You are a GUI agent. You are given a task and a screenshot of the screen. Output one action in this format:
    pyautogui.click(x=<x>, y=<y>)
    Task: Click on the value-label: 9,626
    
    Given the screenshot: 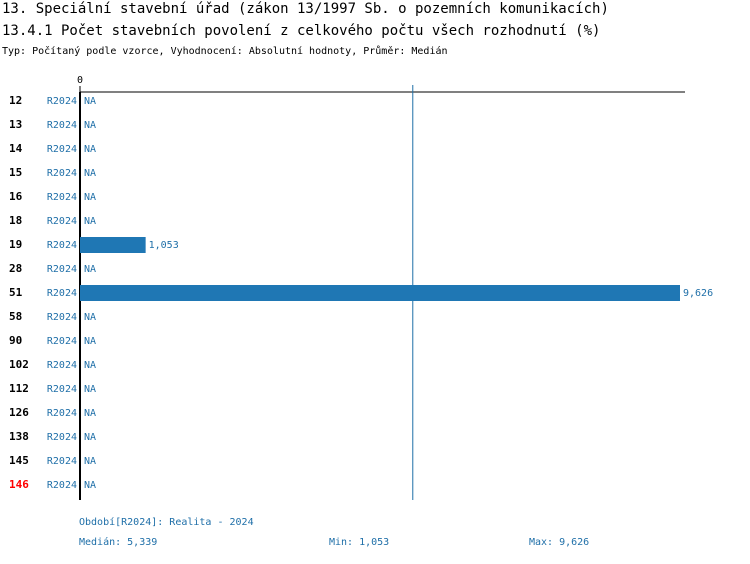 What is the action you would take?
    pyautogui.click(x=698, y=293)
    